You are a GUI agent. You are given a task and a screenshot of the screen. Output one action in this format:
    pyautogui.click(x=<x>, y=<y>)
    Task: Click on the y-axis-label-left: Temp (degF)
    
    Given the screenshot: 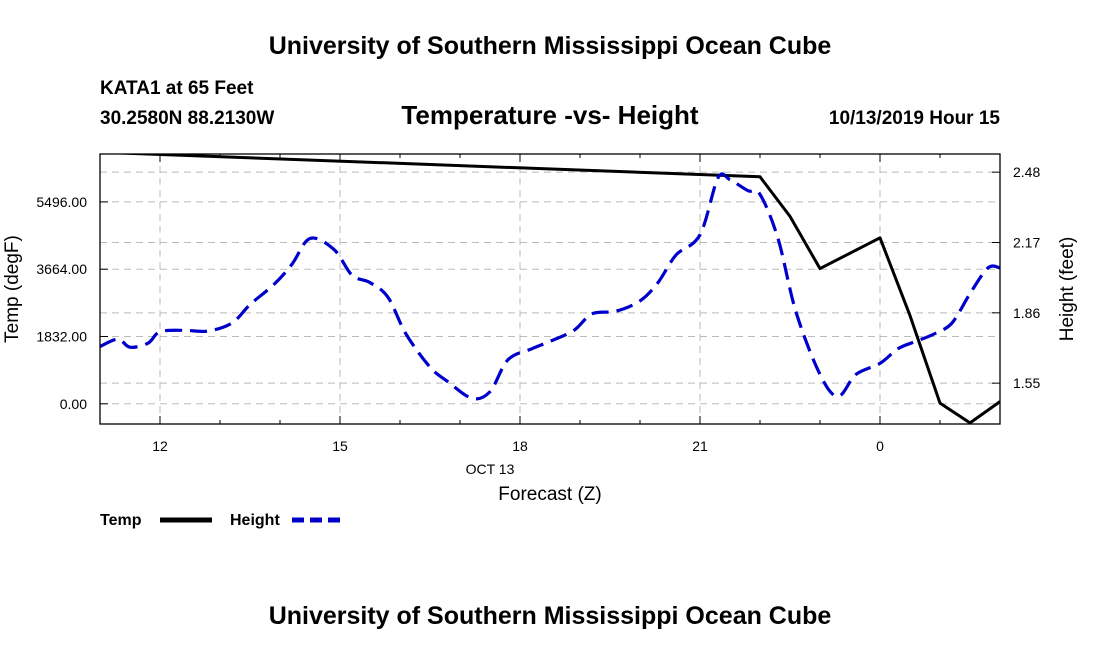 What is the action you would take?
    pyautogui.click(x=12, y=289)
    